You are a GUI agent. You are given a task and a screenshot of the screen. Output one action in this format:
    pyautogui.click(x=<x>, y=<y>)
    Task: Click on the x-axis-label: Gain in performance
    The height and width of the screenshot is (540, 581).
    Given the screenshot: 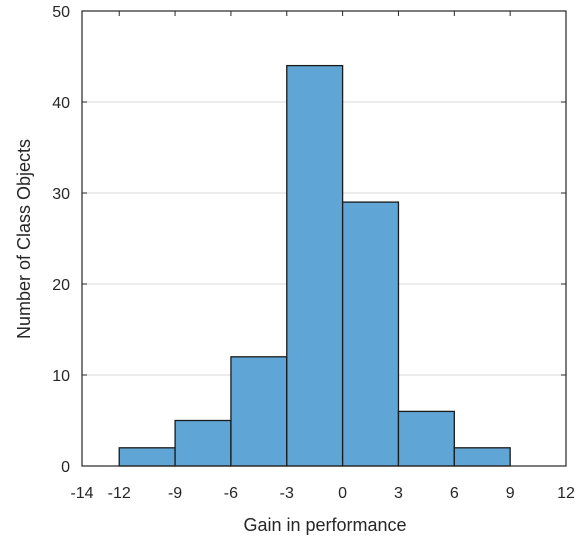 What is the action you would take?
    pyautogui.click(x=324, y=525)
    